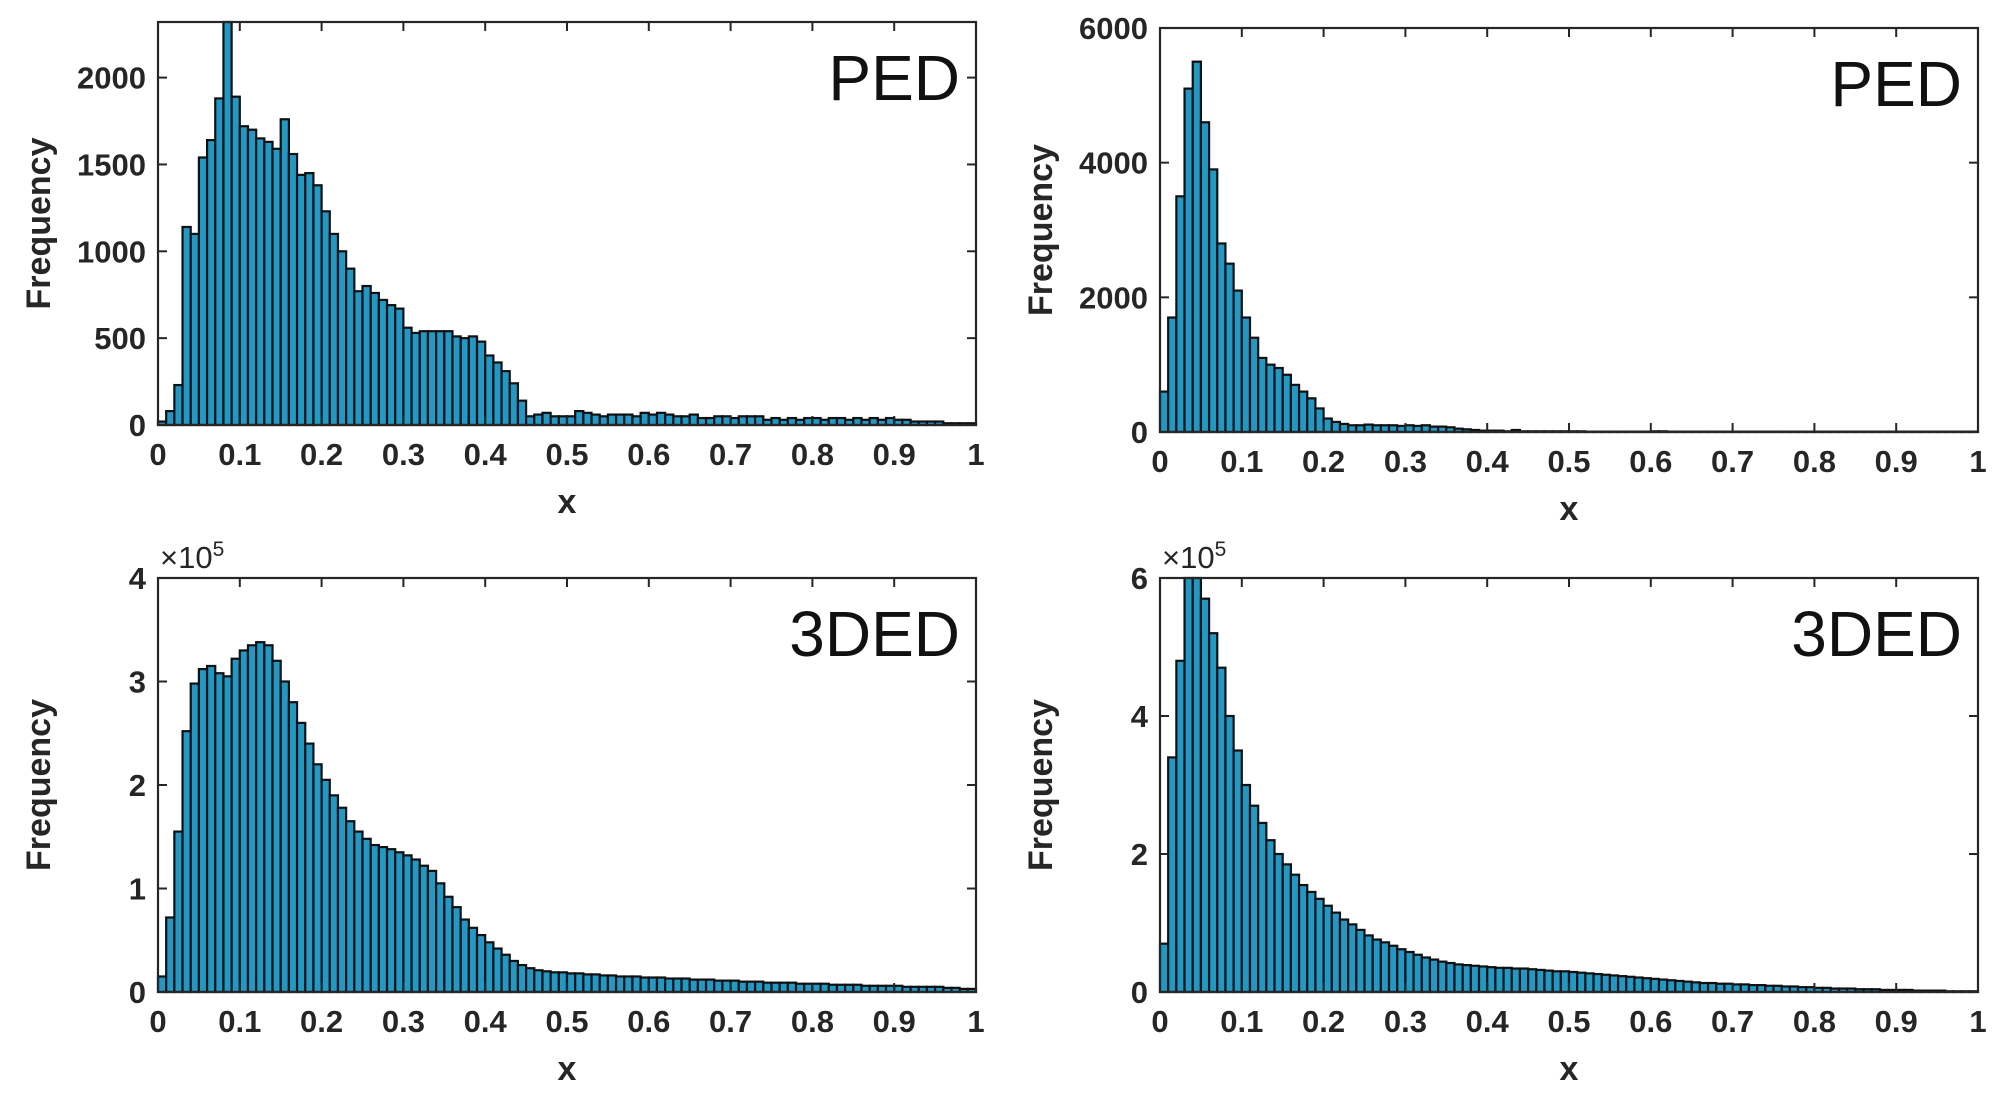 This screenshot has height=1116, width=2002. Describe the element at coordinates (39, 785) in the screenshot. I see `y-axis-label: Frequency` at that location.